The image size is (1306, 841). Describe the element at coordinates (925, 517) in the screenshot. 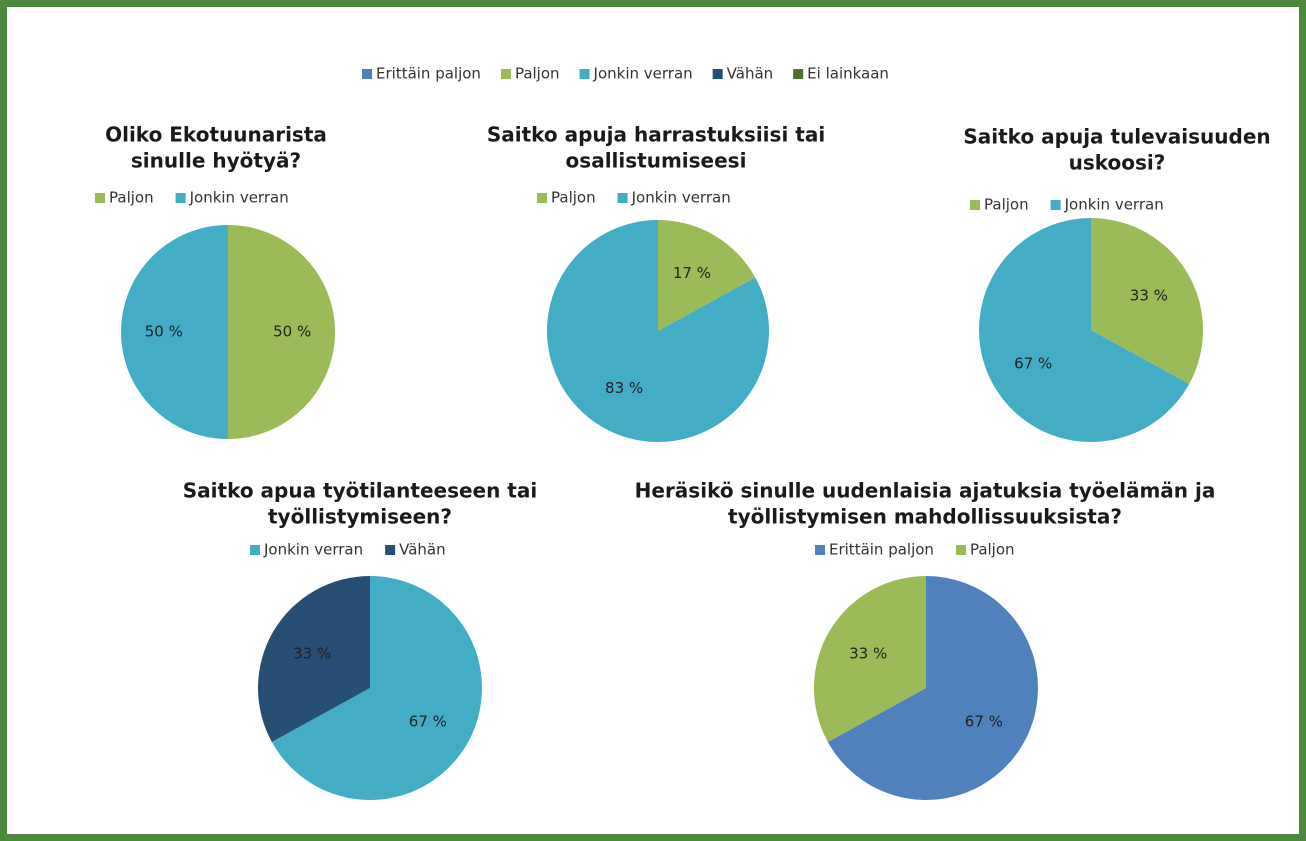

I see `chart-title: työllistymisen mahdollissuuksista?` at that location.